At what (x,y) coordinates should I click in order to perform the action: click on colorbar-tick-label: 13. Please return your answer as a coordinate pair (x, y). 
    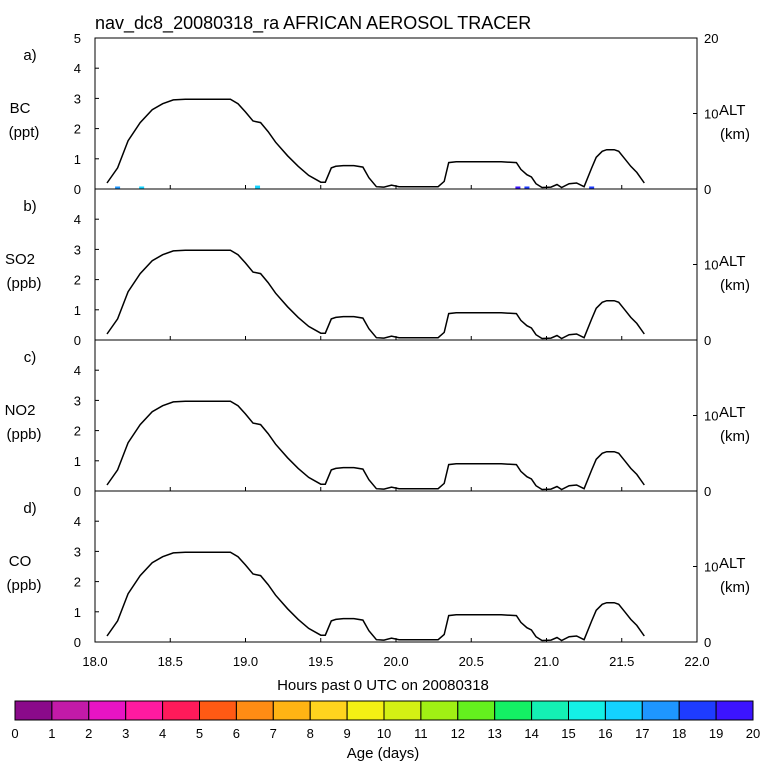
    Looking at the image, I should click on (494, 733).